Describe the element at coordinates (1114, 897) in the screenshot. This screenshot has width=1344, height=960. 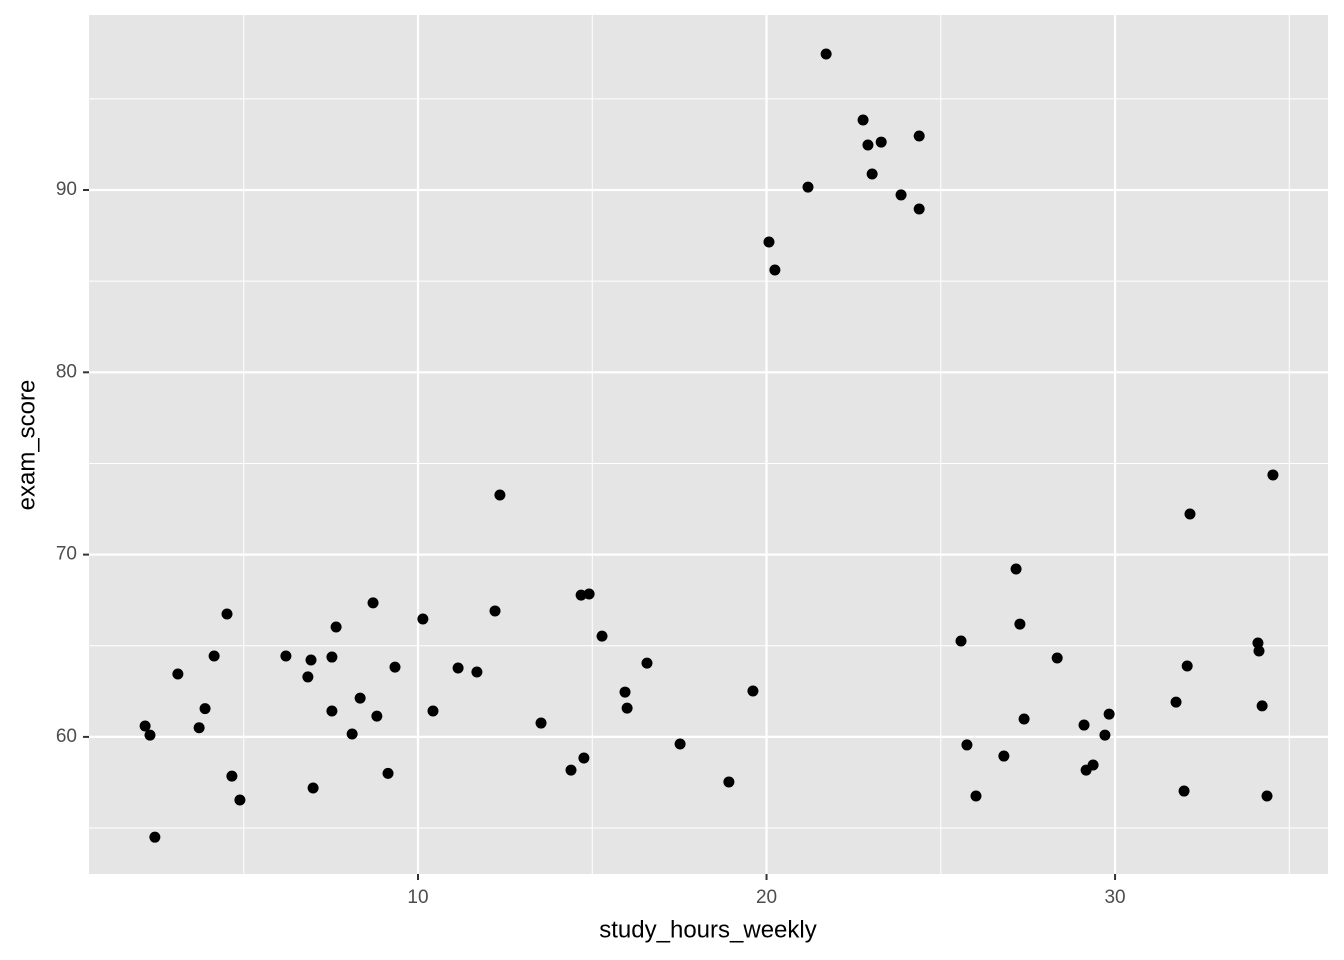
I see `x-tick-label: 30` at that location.